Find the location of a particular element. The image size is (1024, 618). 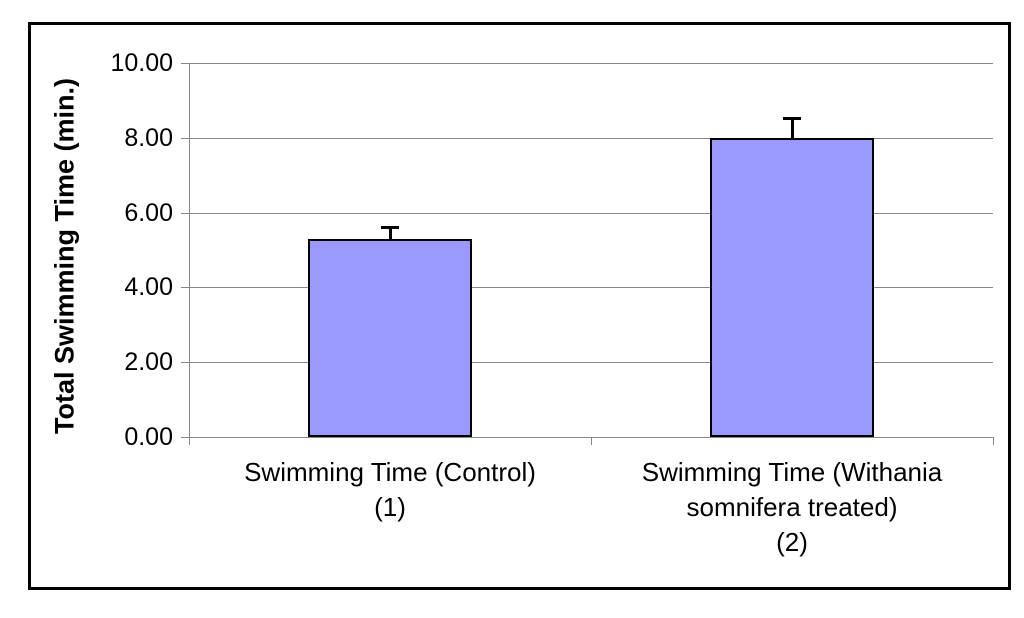

y-tick-label: 4.00 is located at coordinates (148, 287).